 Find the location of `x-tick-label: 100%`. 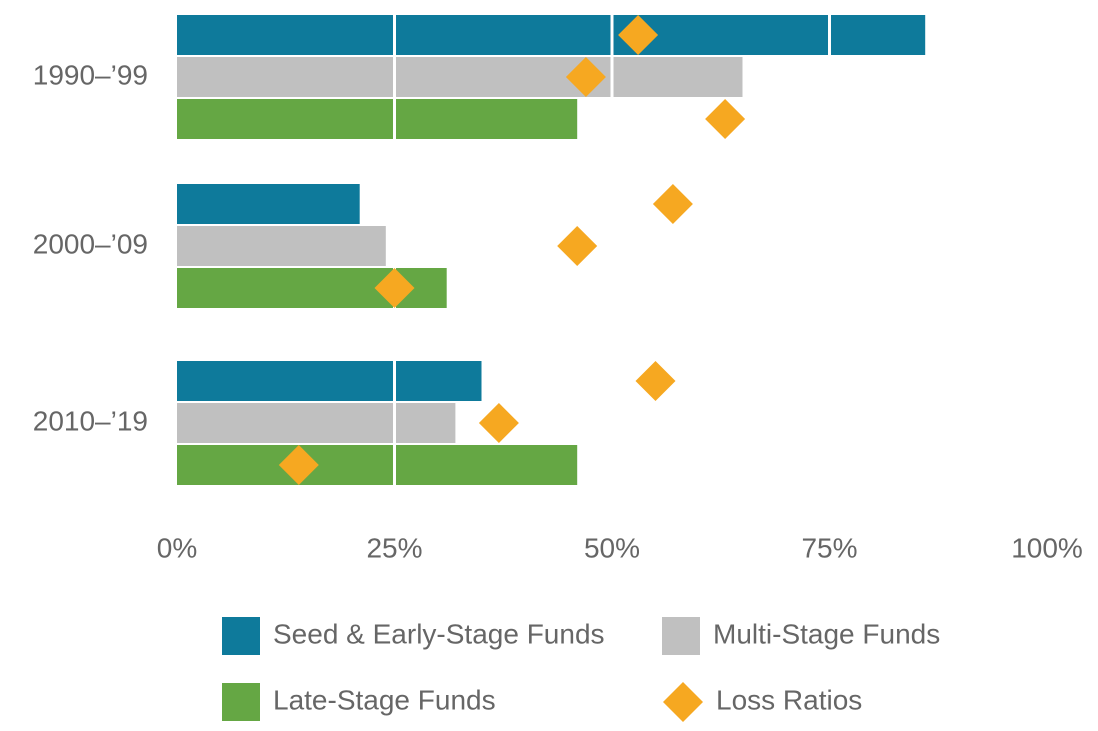

x-tick-label: 100% is located at coordinates (1047, 547).